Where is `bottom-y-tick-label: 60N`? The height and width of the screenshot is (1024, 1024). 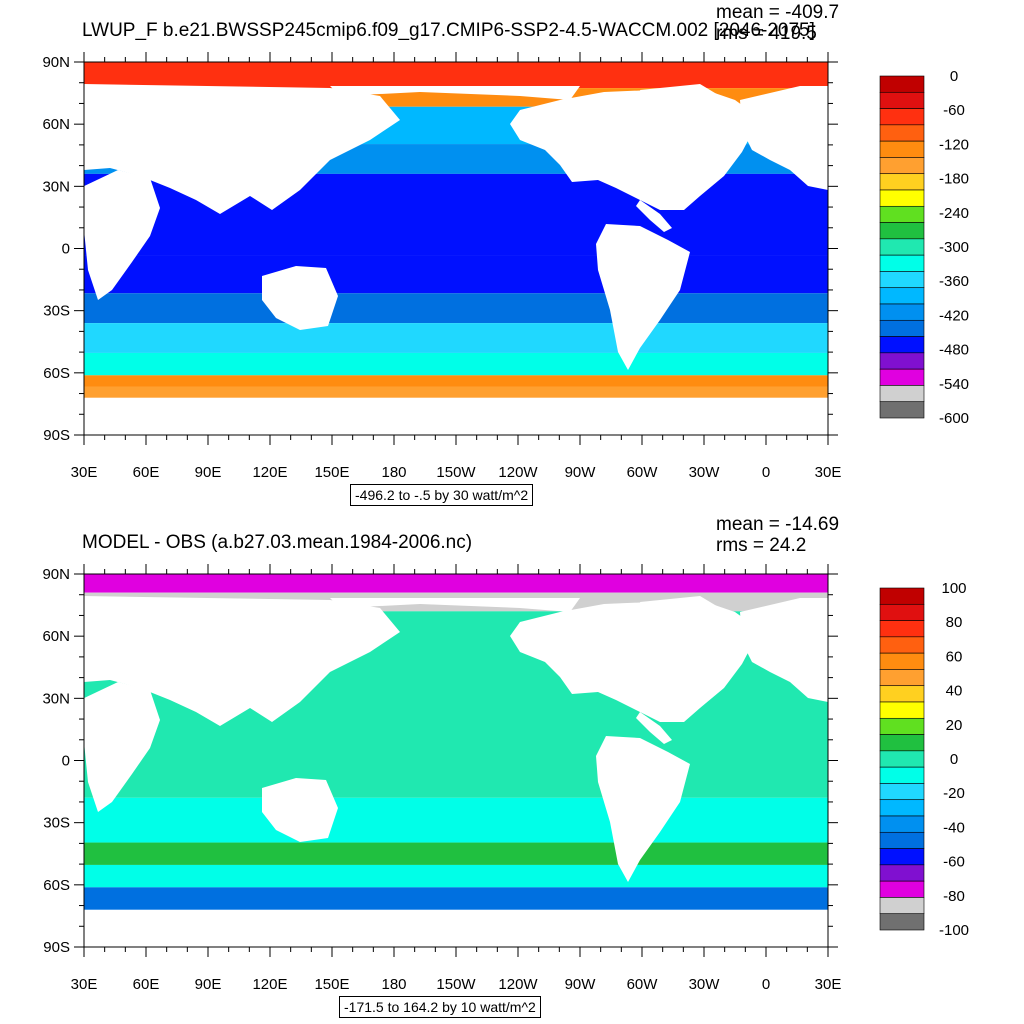 bottom-y-tick-label: 60N is located at coordinates (56, 636).